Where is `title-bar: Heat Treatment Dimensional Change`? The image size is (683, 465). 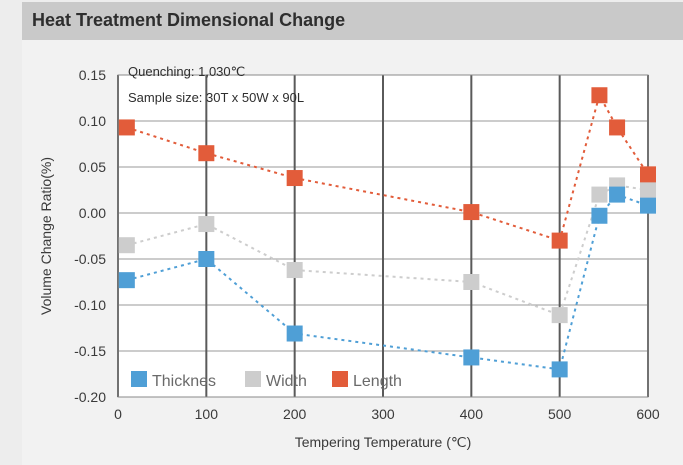
title-bar: Heat Treatment Dimensional Change is located at coordinates (352, 21).